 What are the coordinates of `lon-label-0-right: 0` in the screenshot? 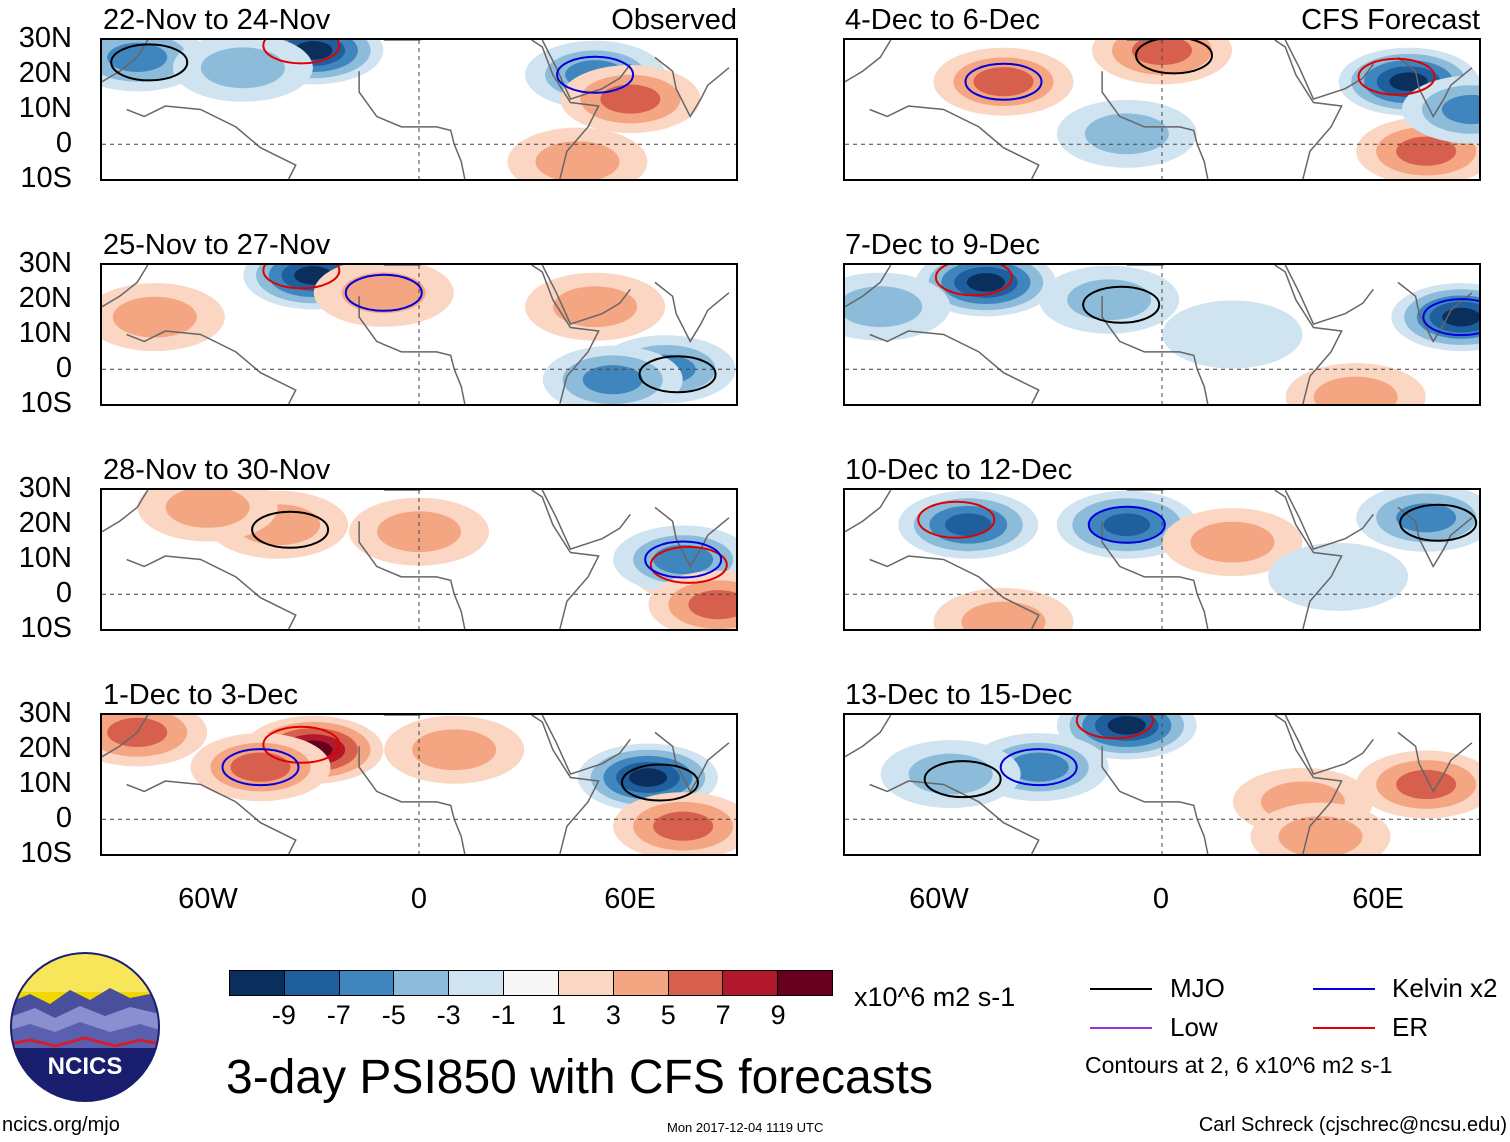 It's located at (1161, 899).